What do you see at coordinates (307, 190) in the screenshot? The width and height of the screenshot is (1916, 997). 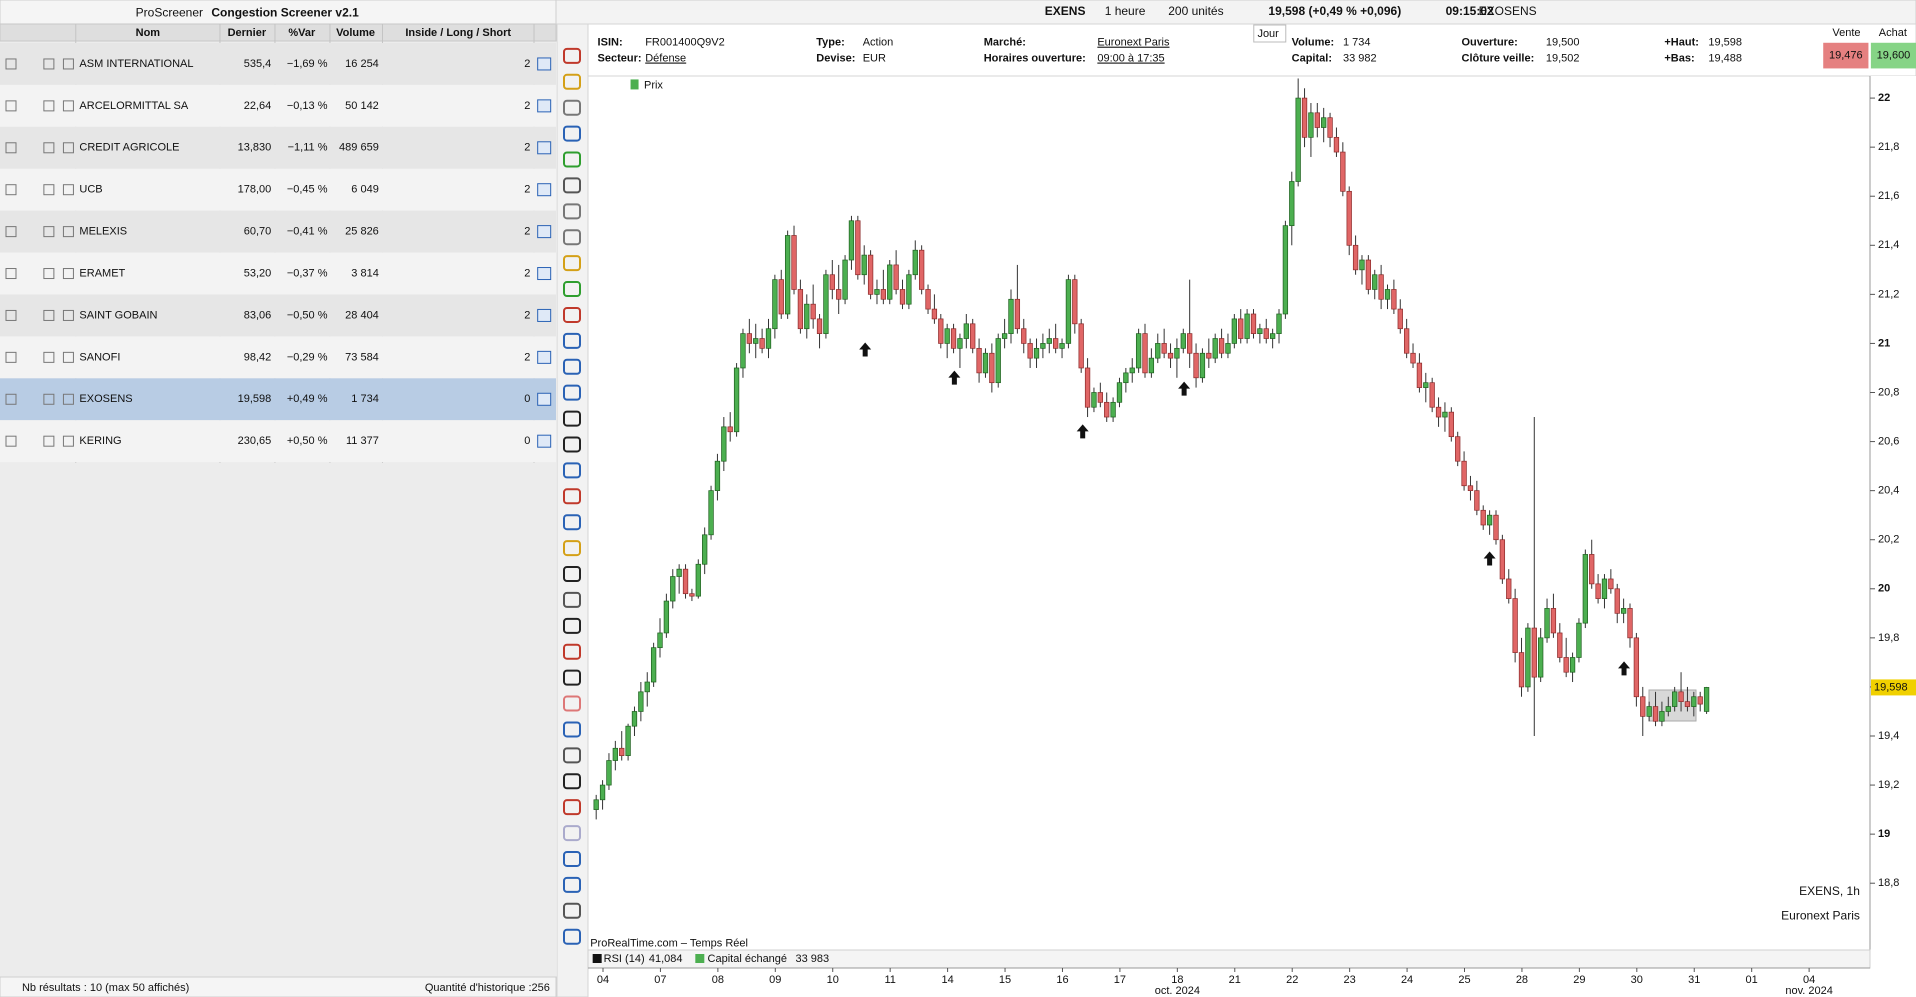 I see `change: −0,45 %` at bounding box center [307, 190].